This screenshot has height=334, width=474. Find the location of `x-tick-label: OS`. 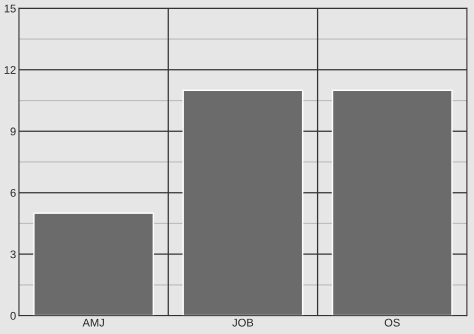

x-tick-label: OS is located at coordinates (392, 322).